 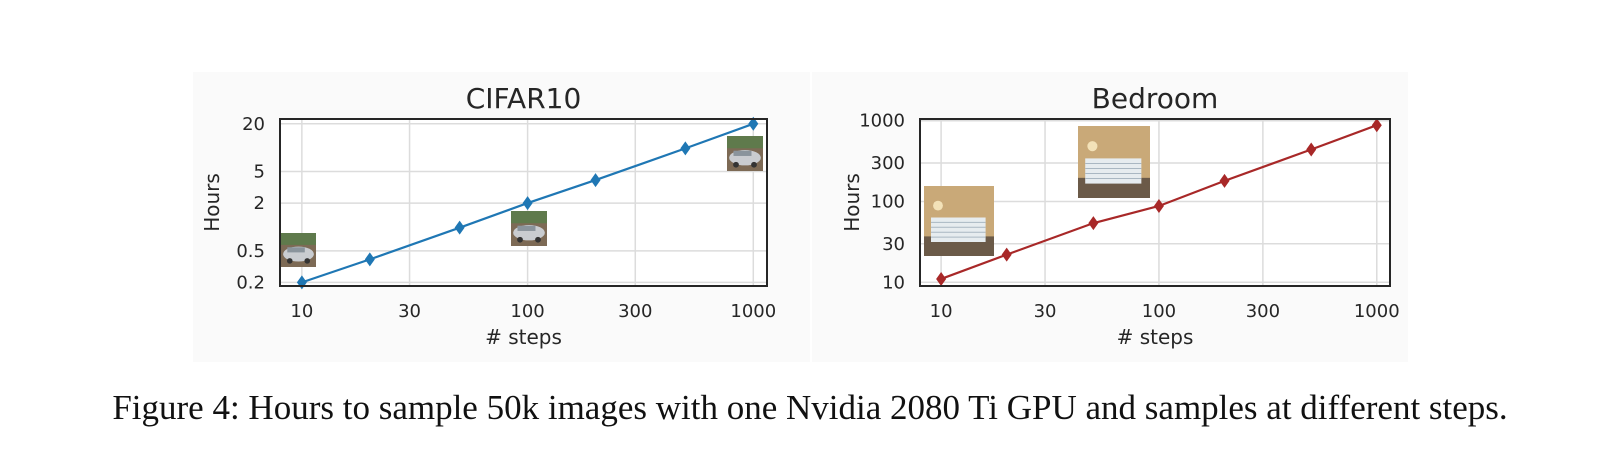 I want to click on y-tick-label: 10, so click(x=893, y=282).